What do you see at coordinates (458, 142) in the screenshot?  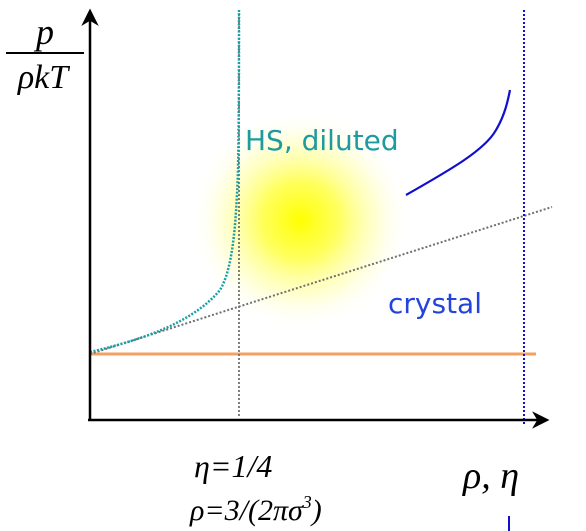 I see `blue-pressure-curve` at bounding box center [458, 142].